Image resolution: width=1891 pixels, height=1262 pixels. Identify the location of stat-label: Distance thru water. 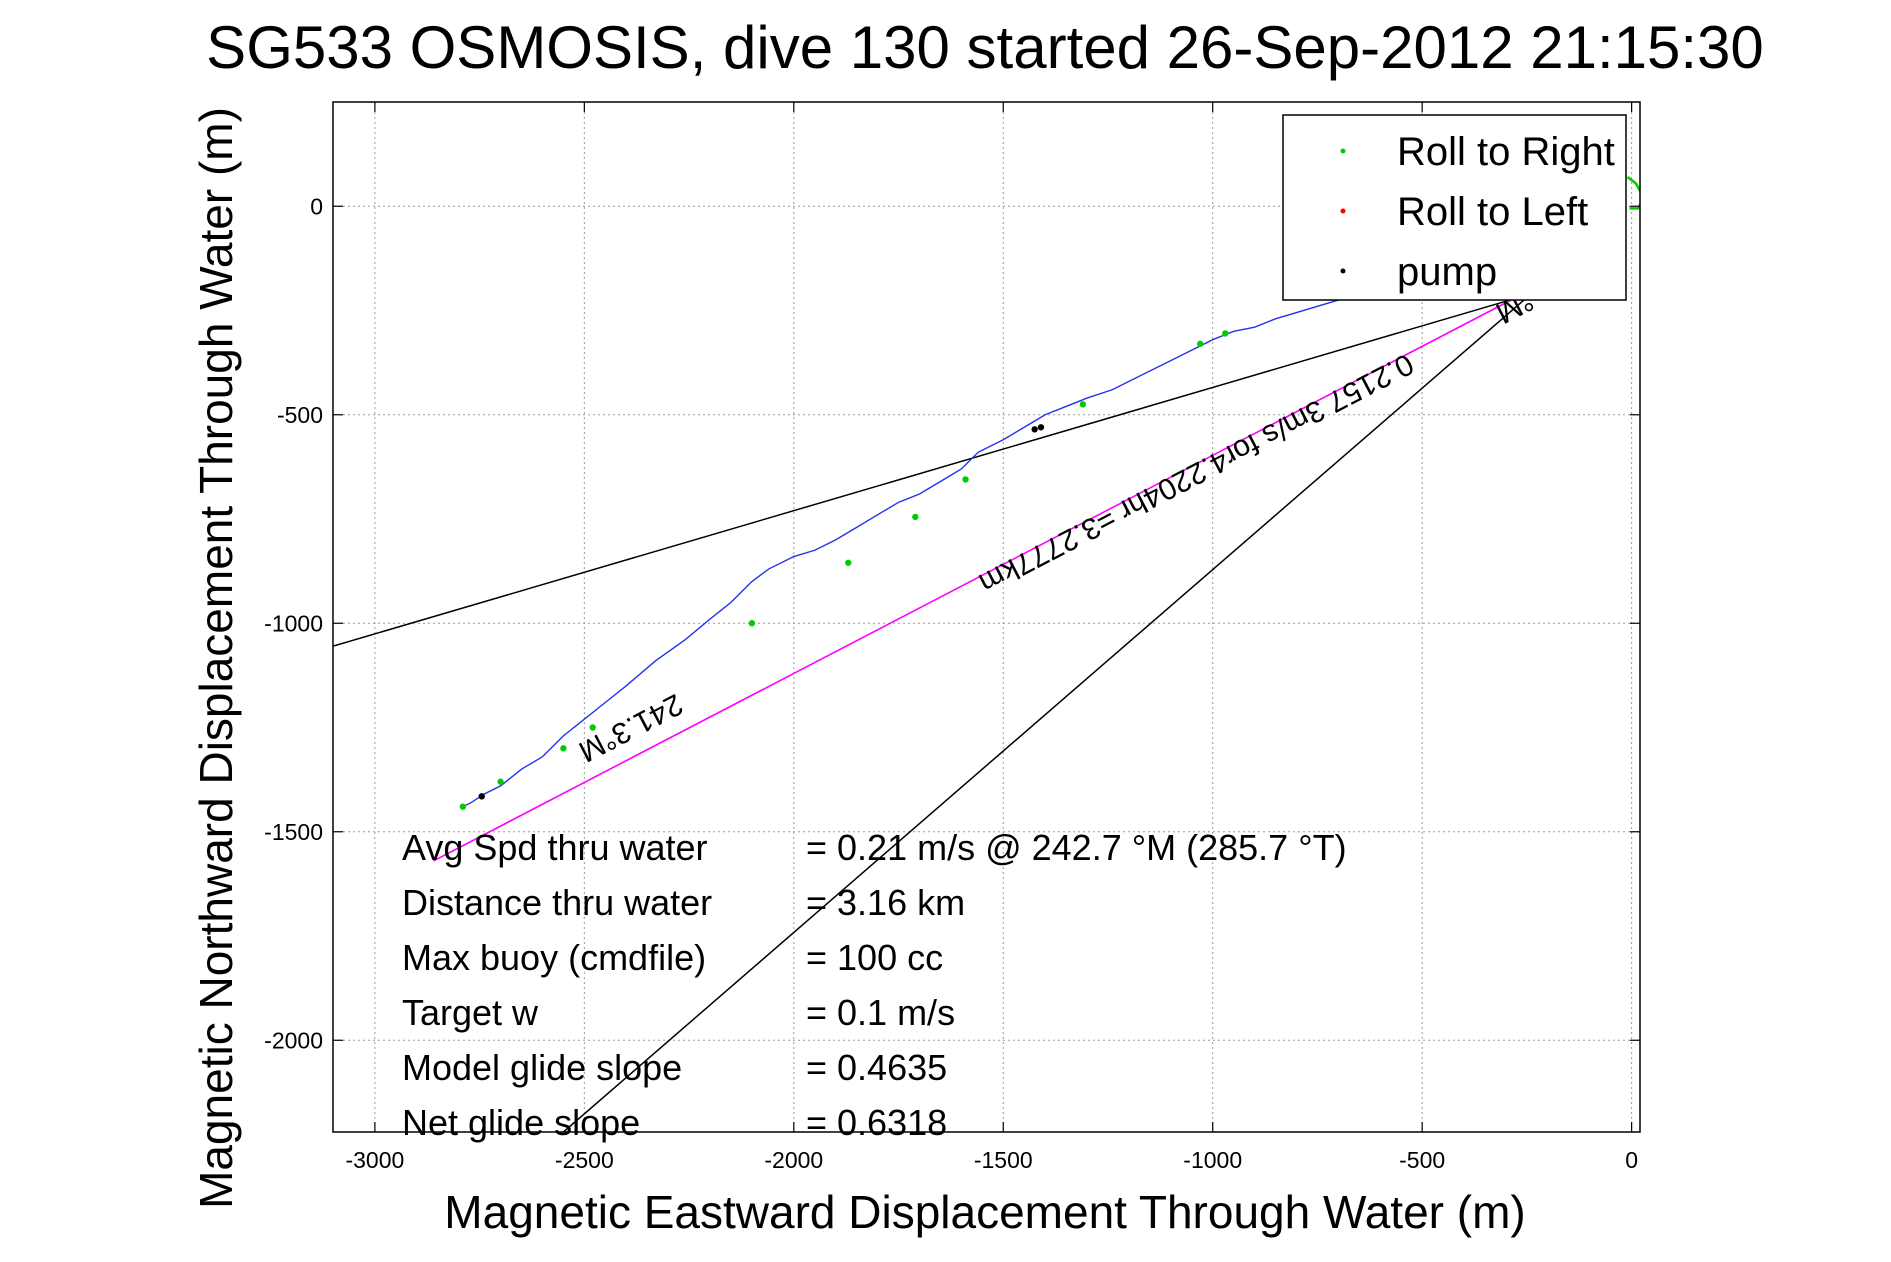
(557, 902).